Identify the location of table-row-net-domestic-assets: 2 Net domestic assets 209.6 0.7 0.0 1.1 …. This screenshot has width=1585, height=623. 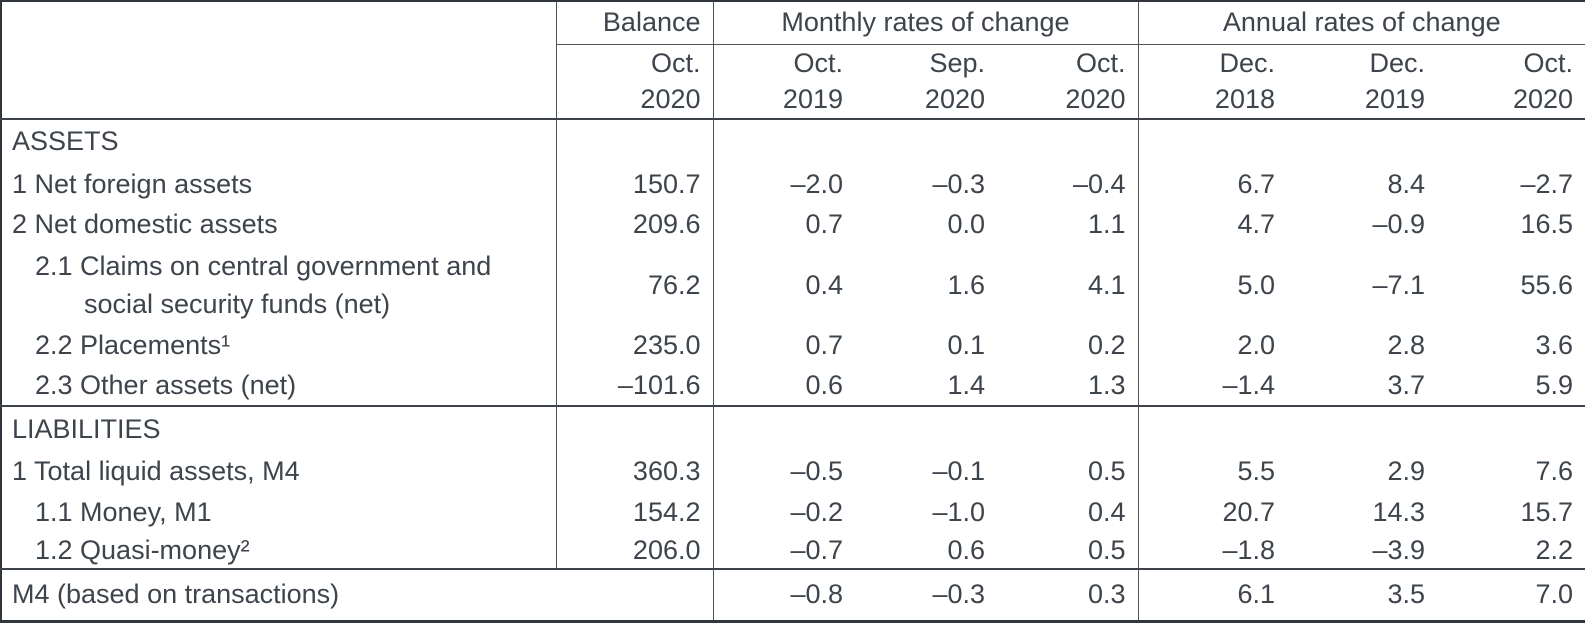
(793, 224).